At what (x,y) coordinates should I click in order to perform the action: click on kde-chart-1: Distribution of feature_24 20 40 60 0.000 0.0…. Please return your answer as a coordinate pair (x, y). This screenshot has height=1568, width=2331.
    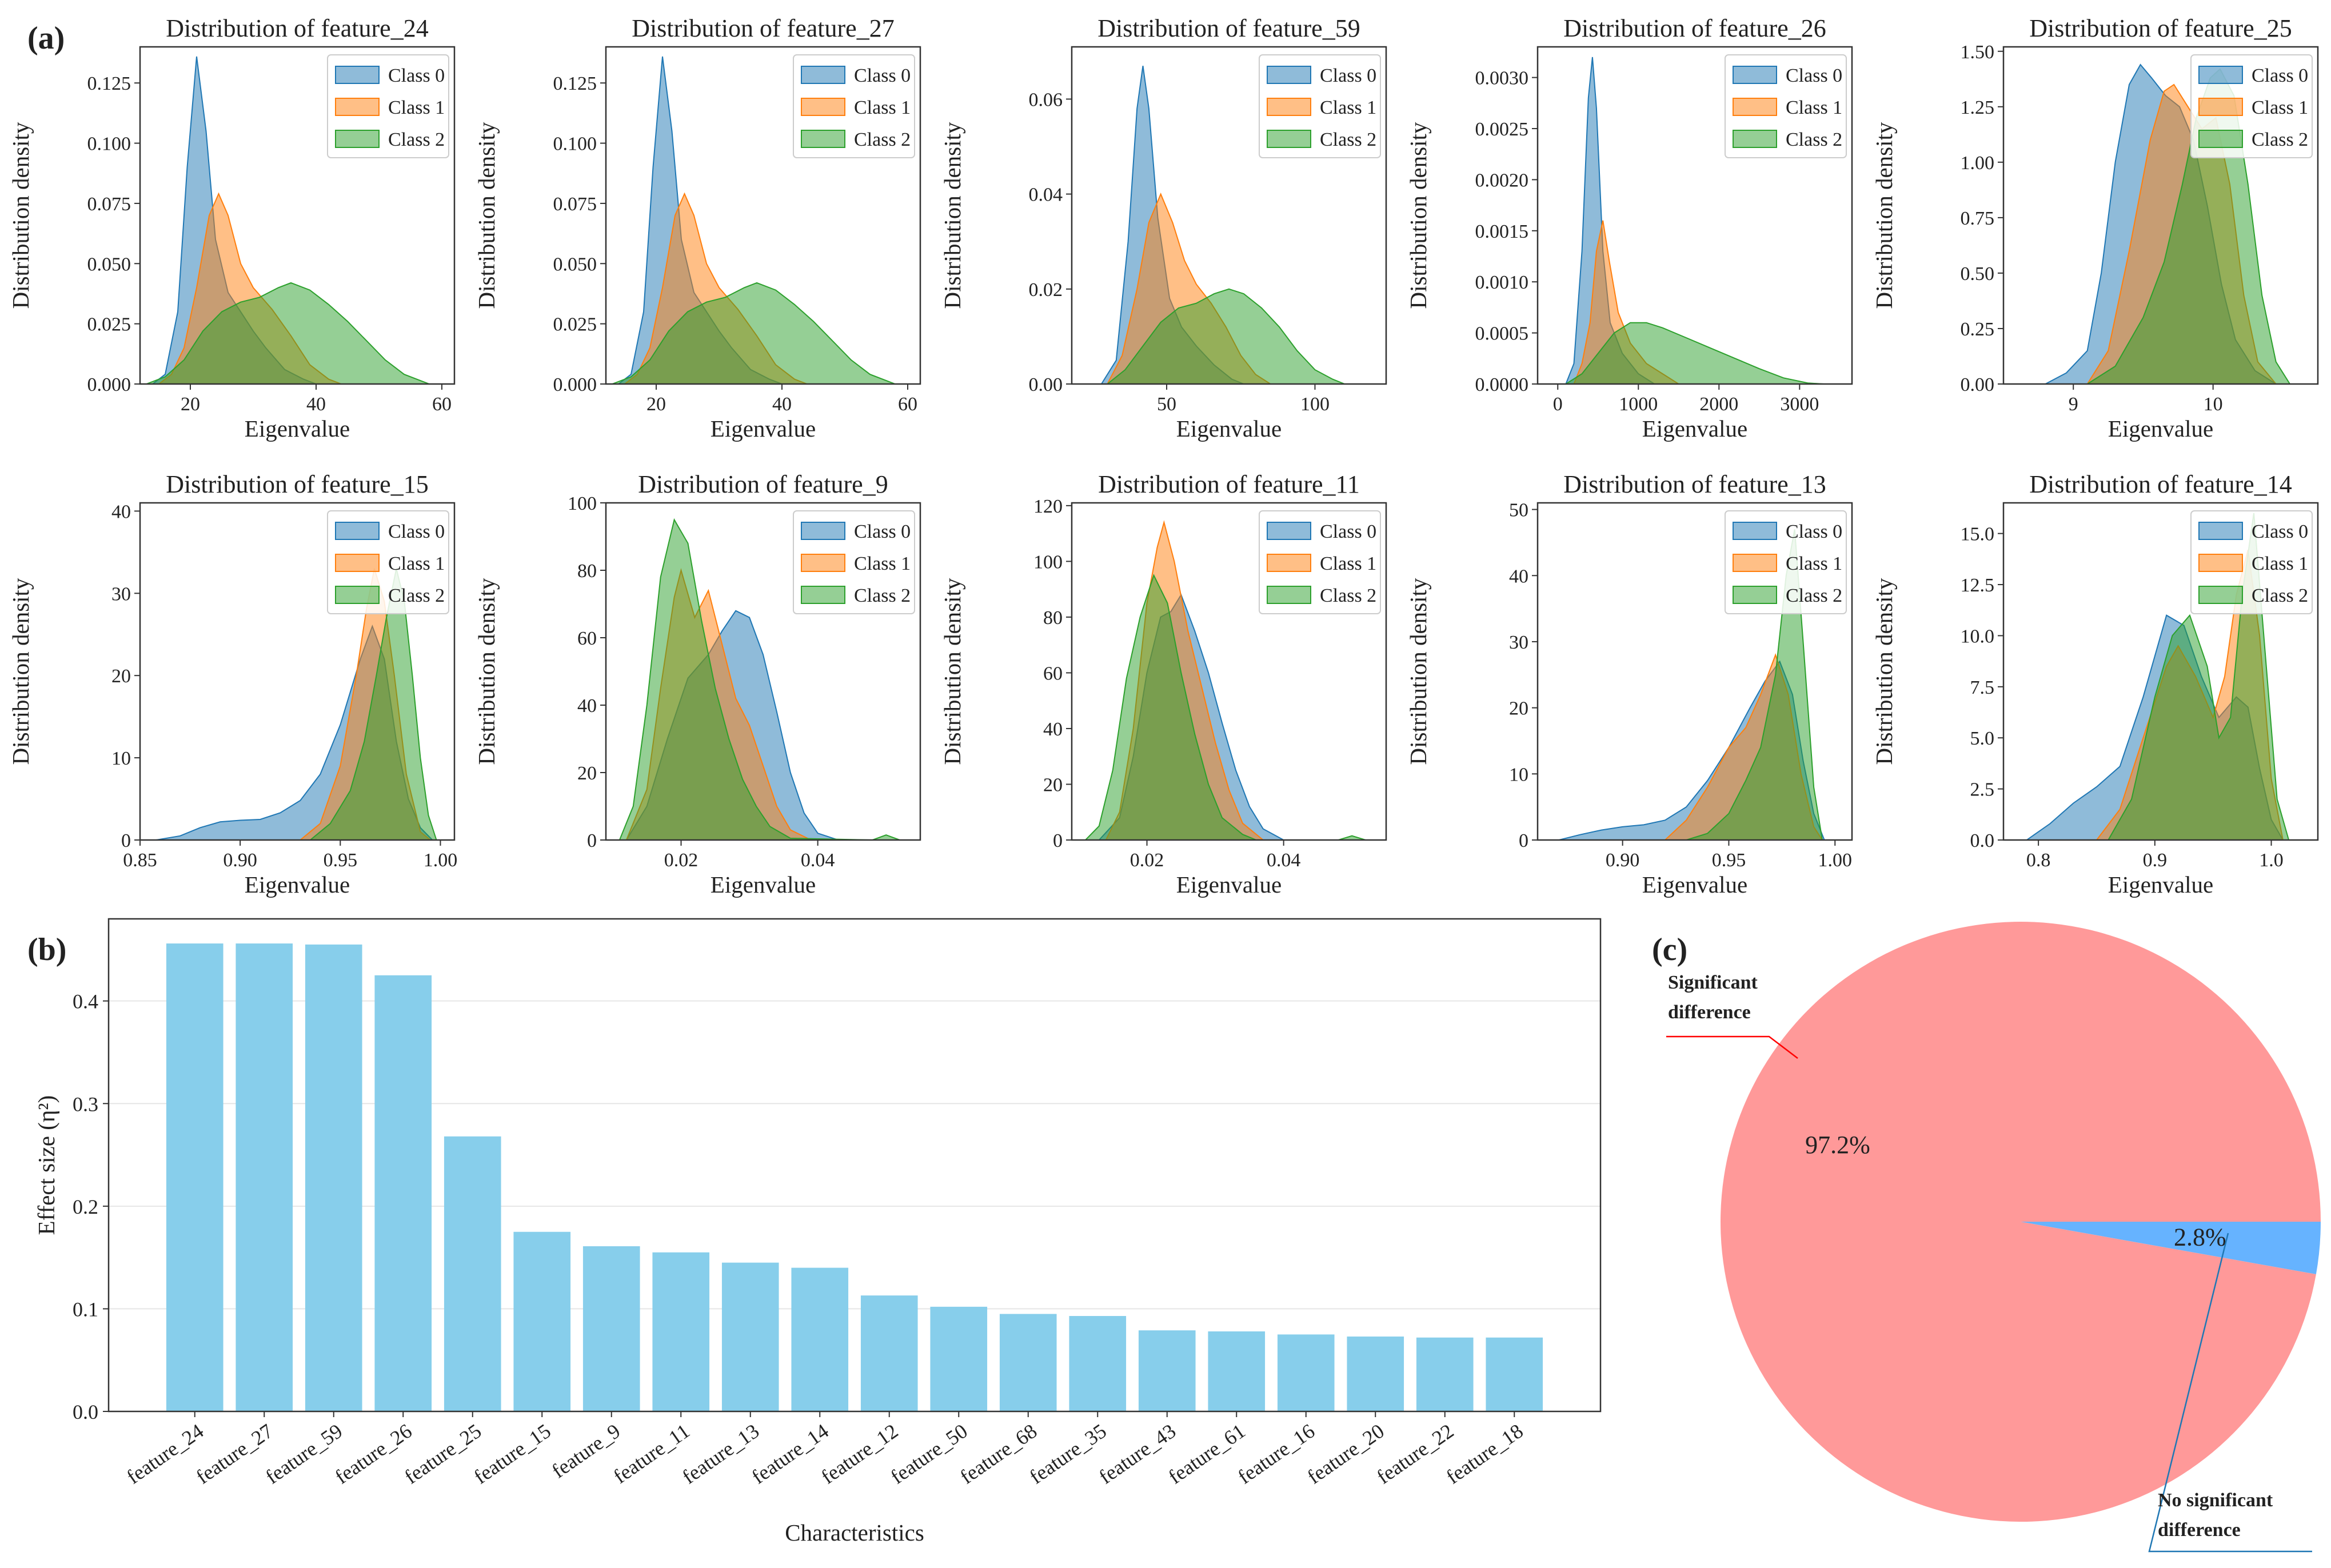
    Looking at the image, I should click on (231, 228).